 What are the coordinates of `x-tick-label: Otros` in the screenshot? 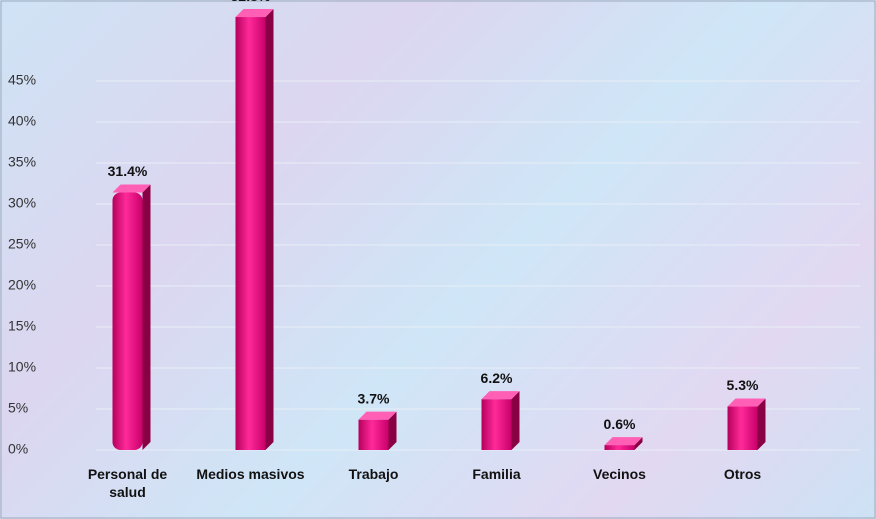 It's located at (742, 474).